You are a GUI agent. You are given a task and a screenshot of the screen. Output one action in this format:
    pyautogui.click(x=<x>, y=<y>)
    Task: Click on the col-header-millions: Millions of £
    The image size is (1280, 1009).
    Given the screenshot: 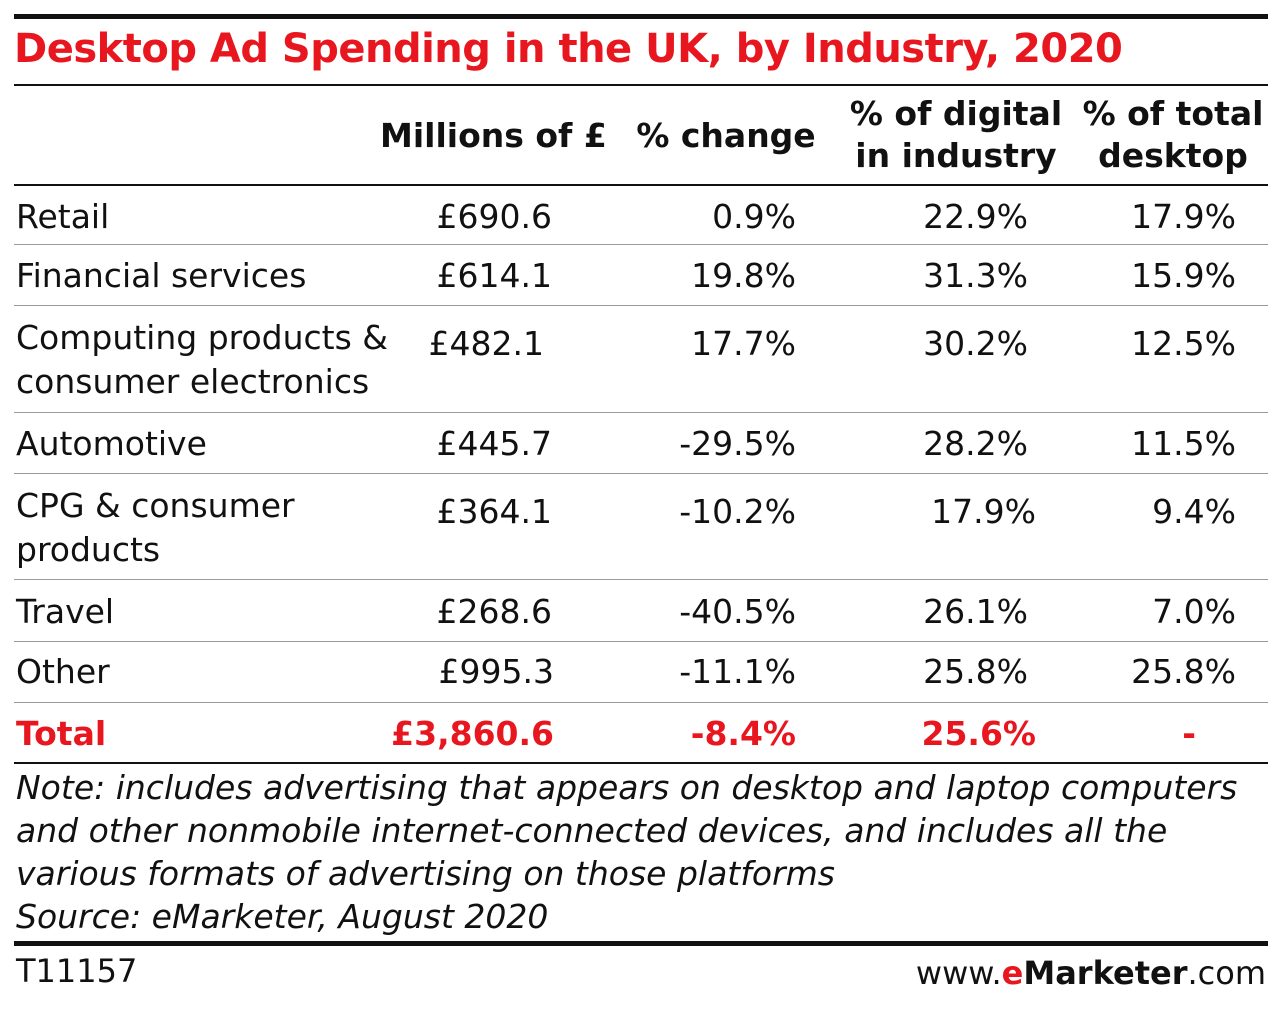 What is the action you would take?
    pyautogui.click(x=493, y=135)
    